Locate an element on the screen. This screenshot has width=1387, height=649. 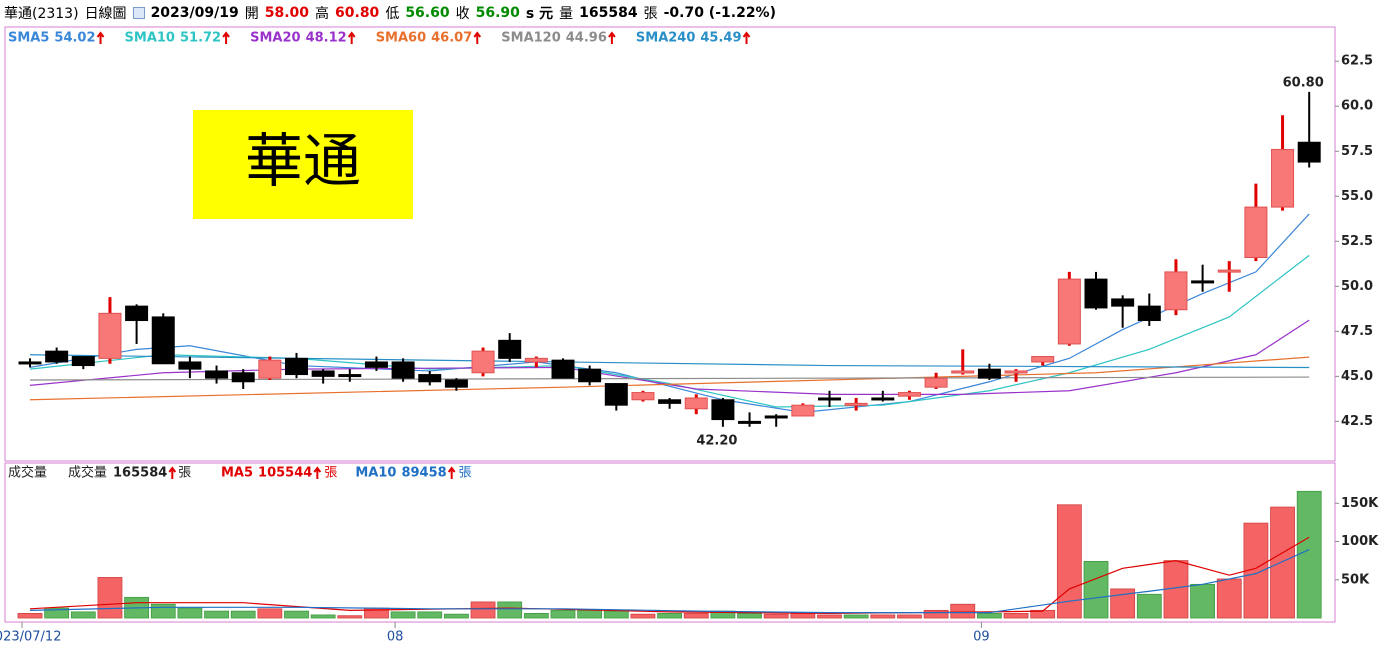
legend-value: 46.07 is located at coordinates (451, 38).